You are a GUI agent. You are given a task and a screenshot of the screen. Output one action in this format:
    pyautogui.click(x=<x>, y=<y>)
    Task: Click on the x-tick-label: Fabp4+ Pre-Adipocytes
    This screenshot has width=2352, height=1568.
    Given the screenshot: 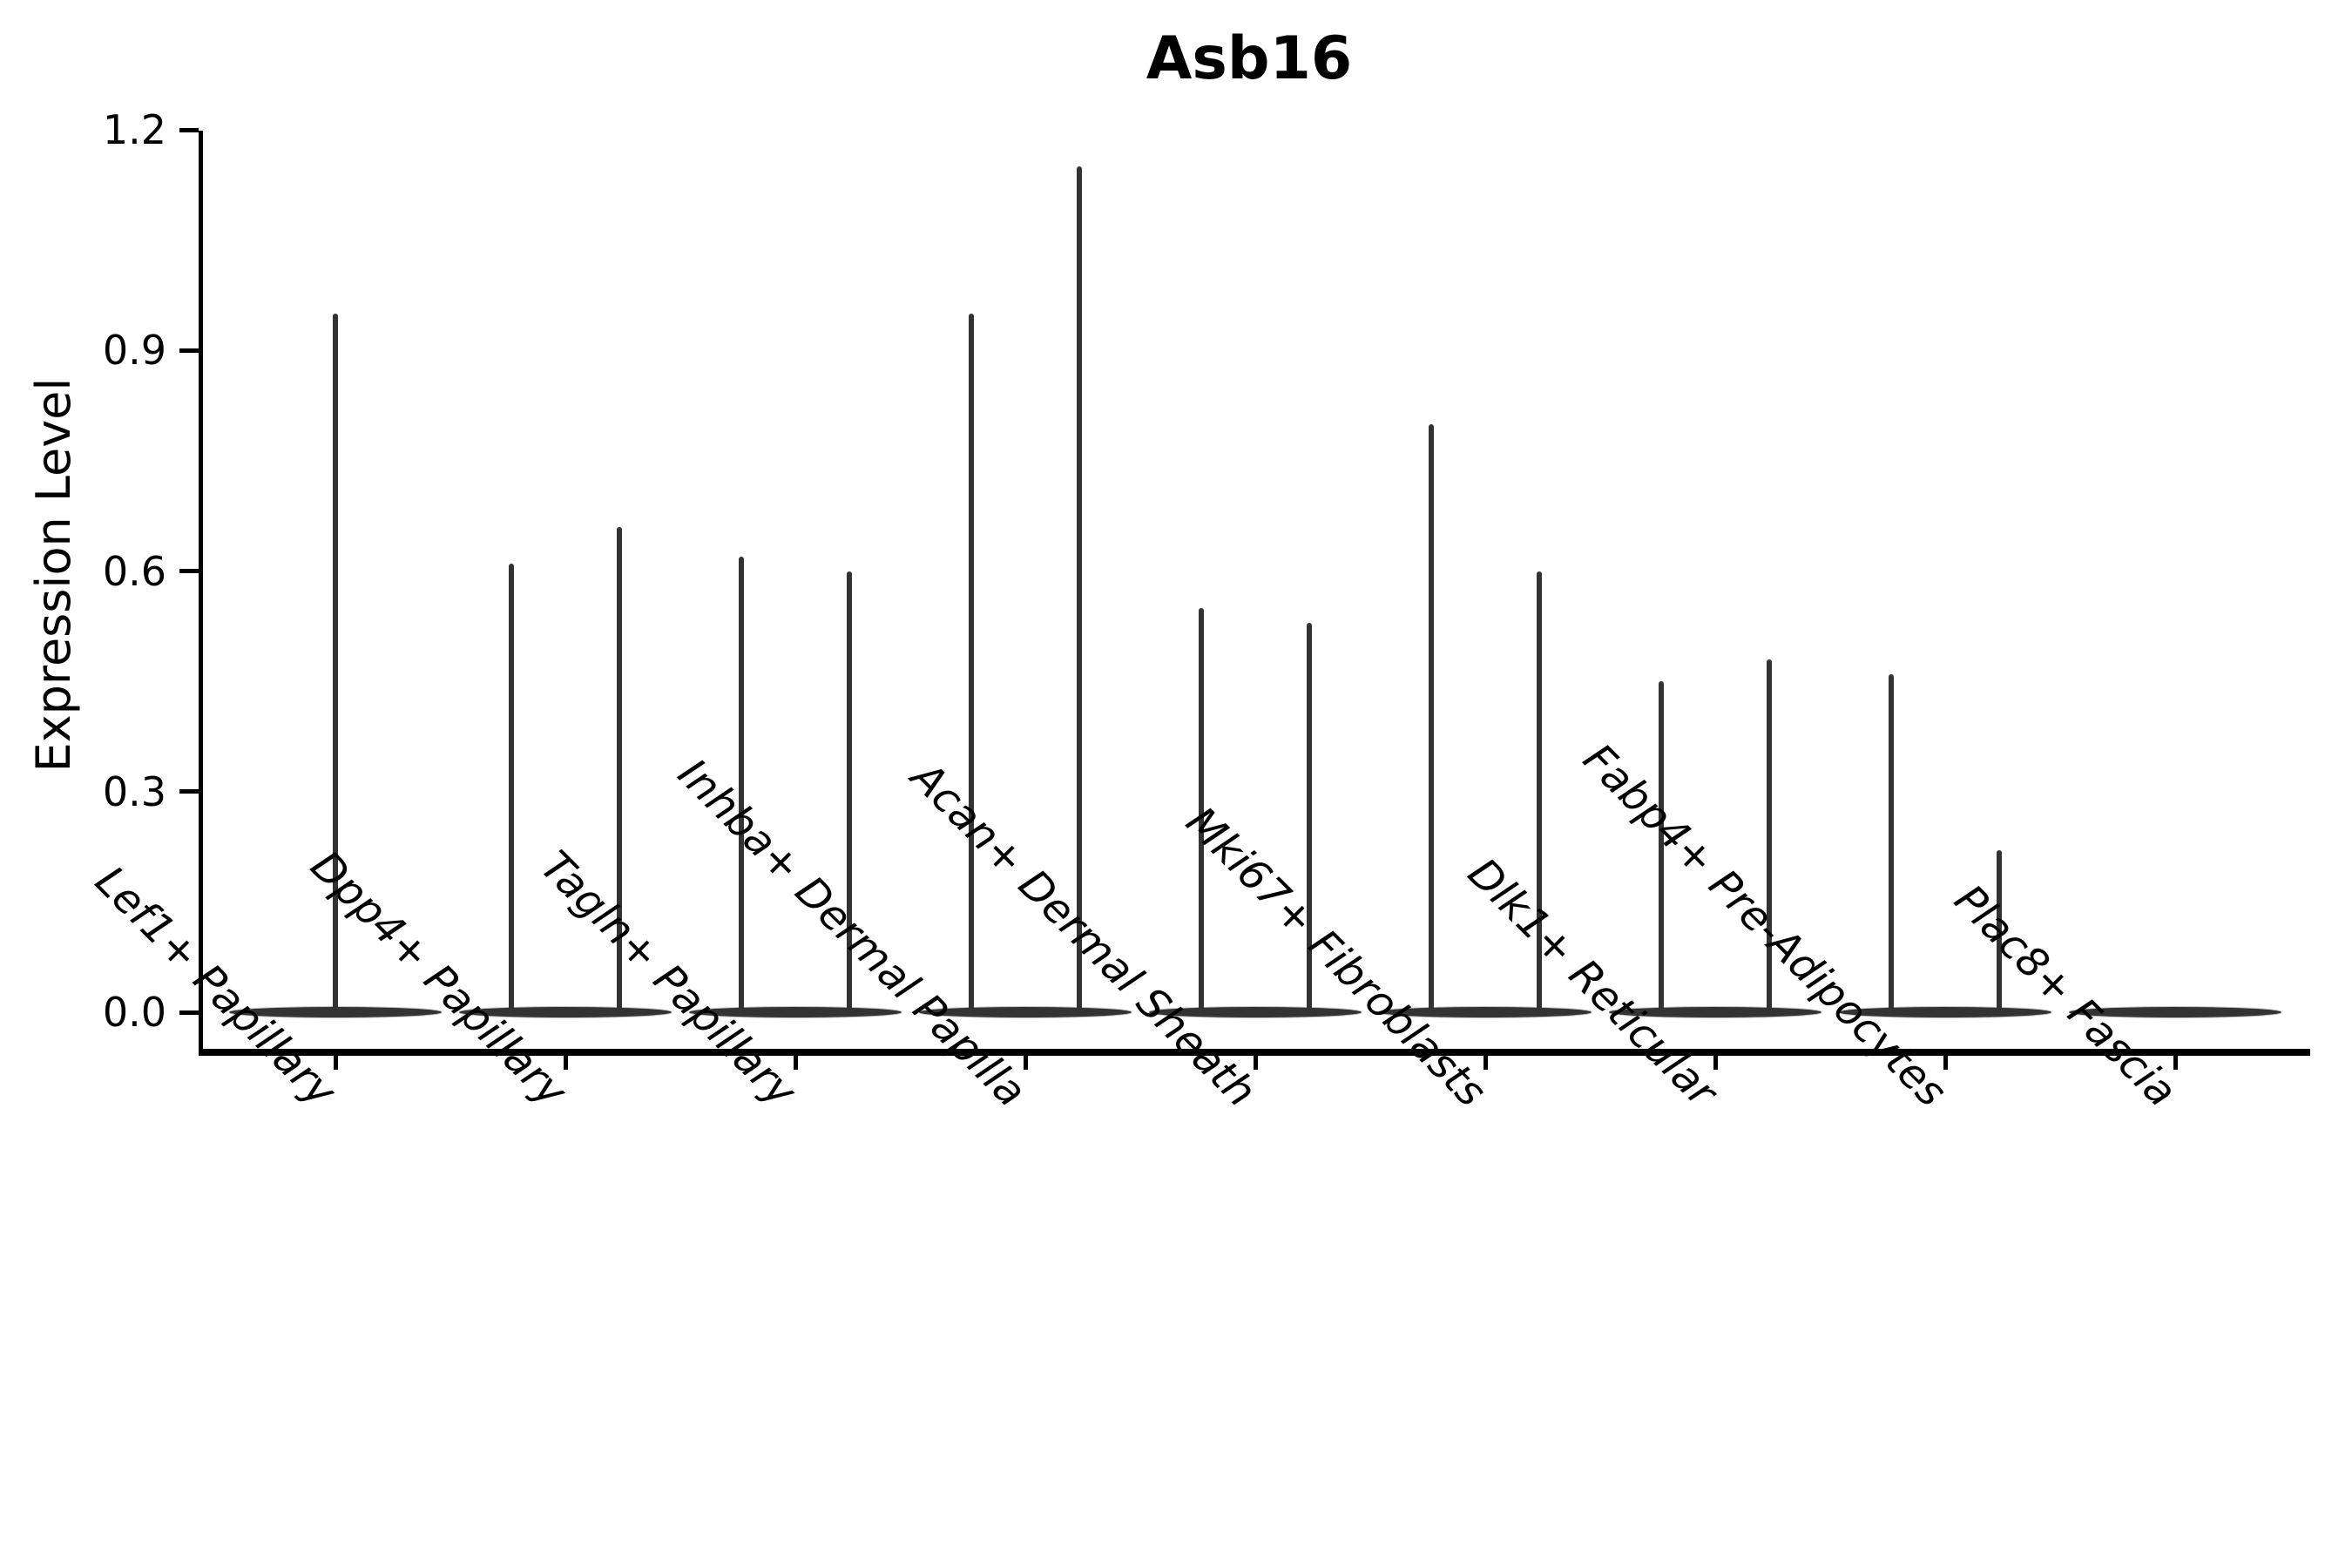 What is the action you would take?
    pyautogui.click(x=1764, y=926)
    